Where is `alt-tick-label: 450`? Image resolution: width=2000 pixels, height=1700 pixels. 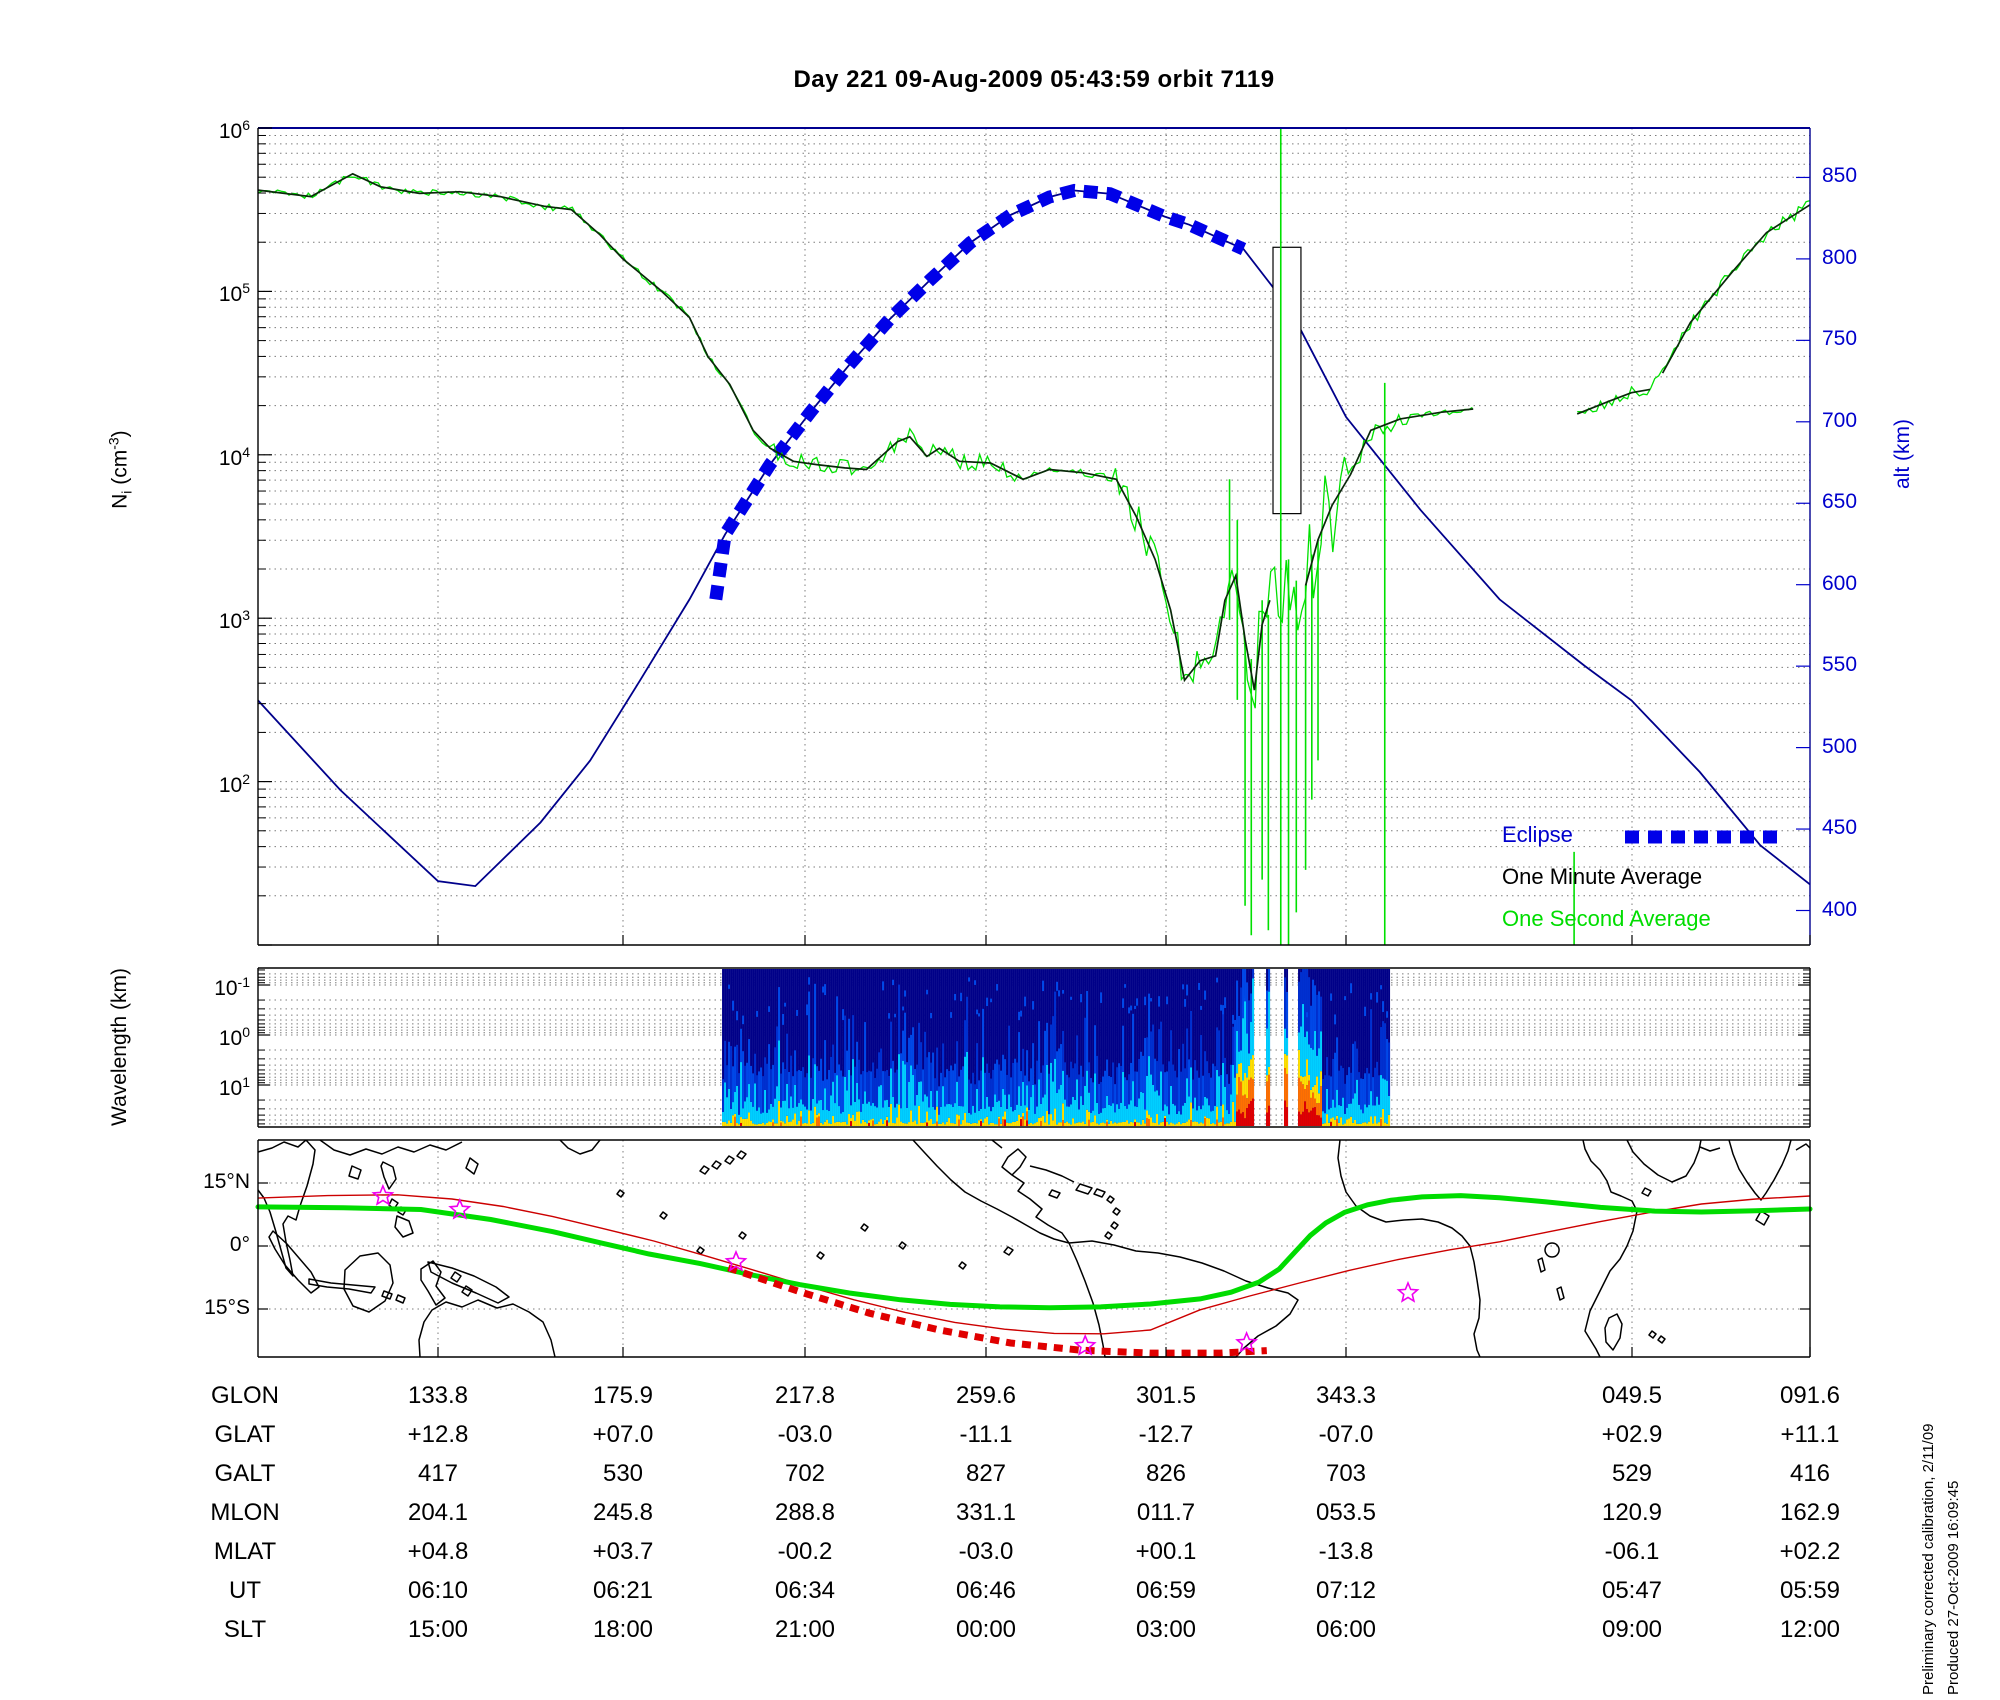
alt-tick-label: 450 is located at coordinates (1840, 828).